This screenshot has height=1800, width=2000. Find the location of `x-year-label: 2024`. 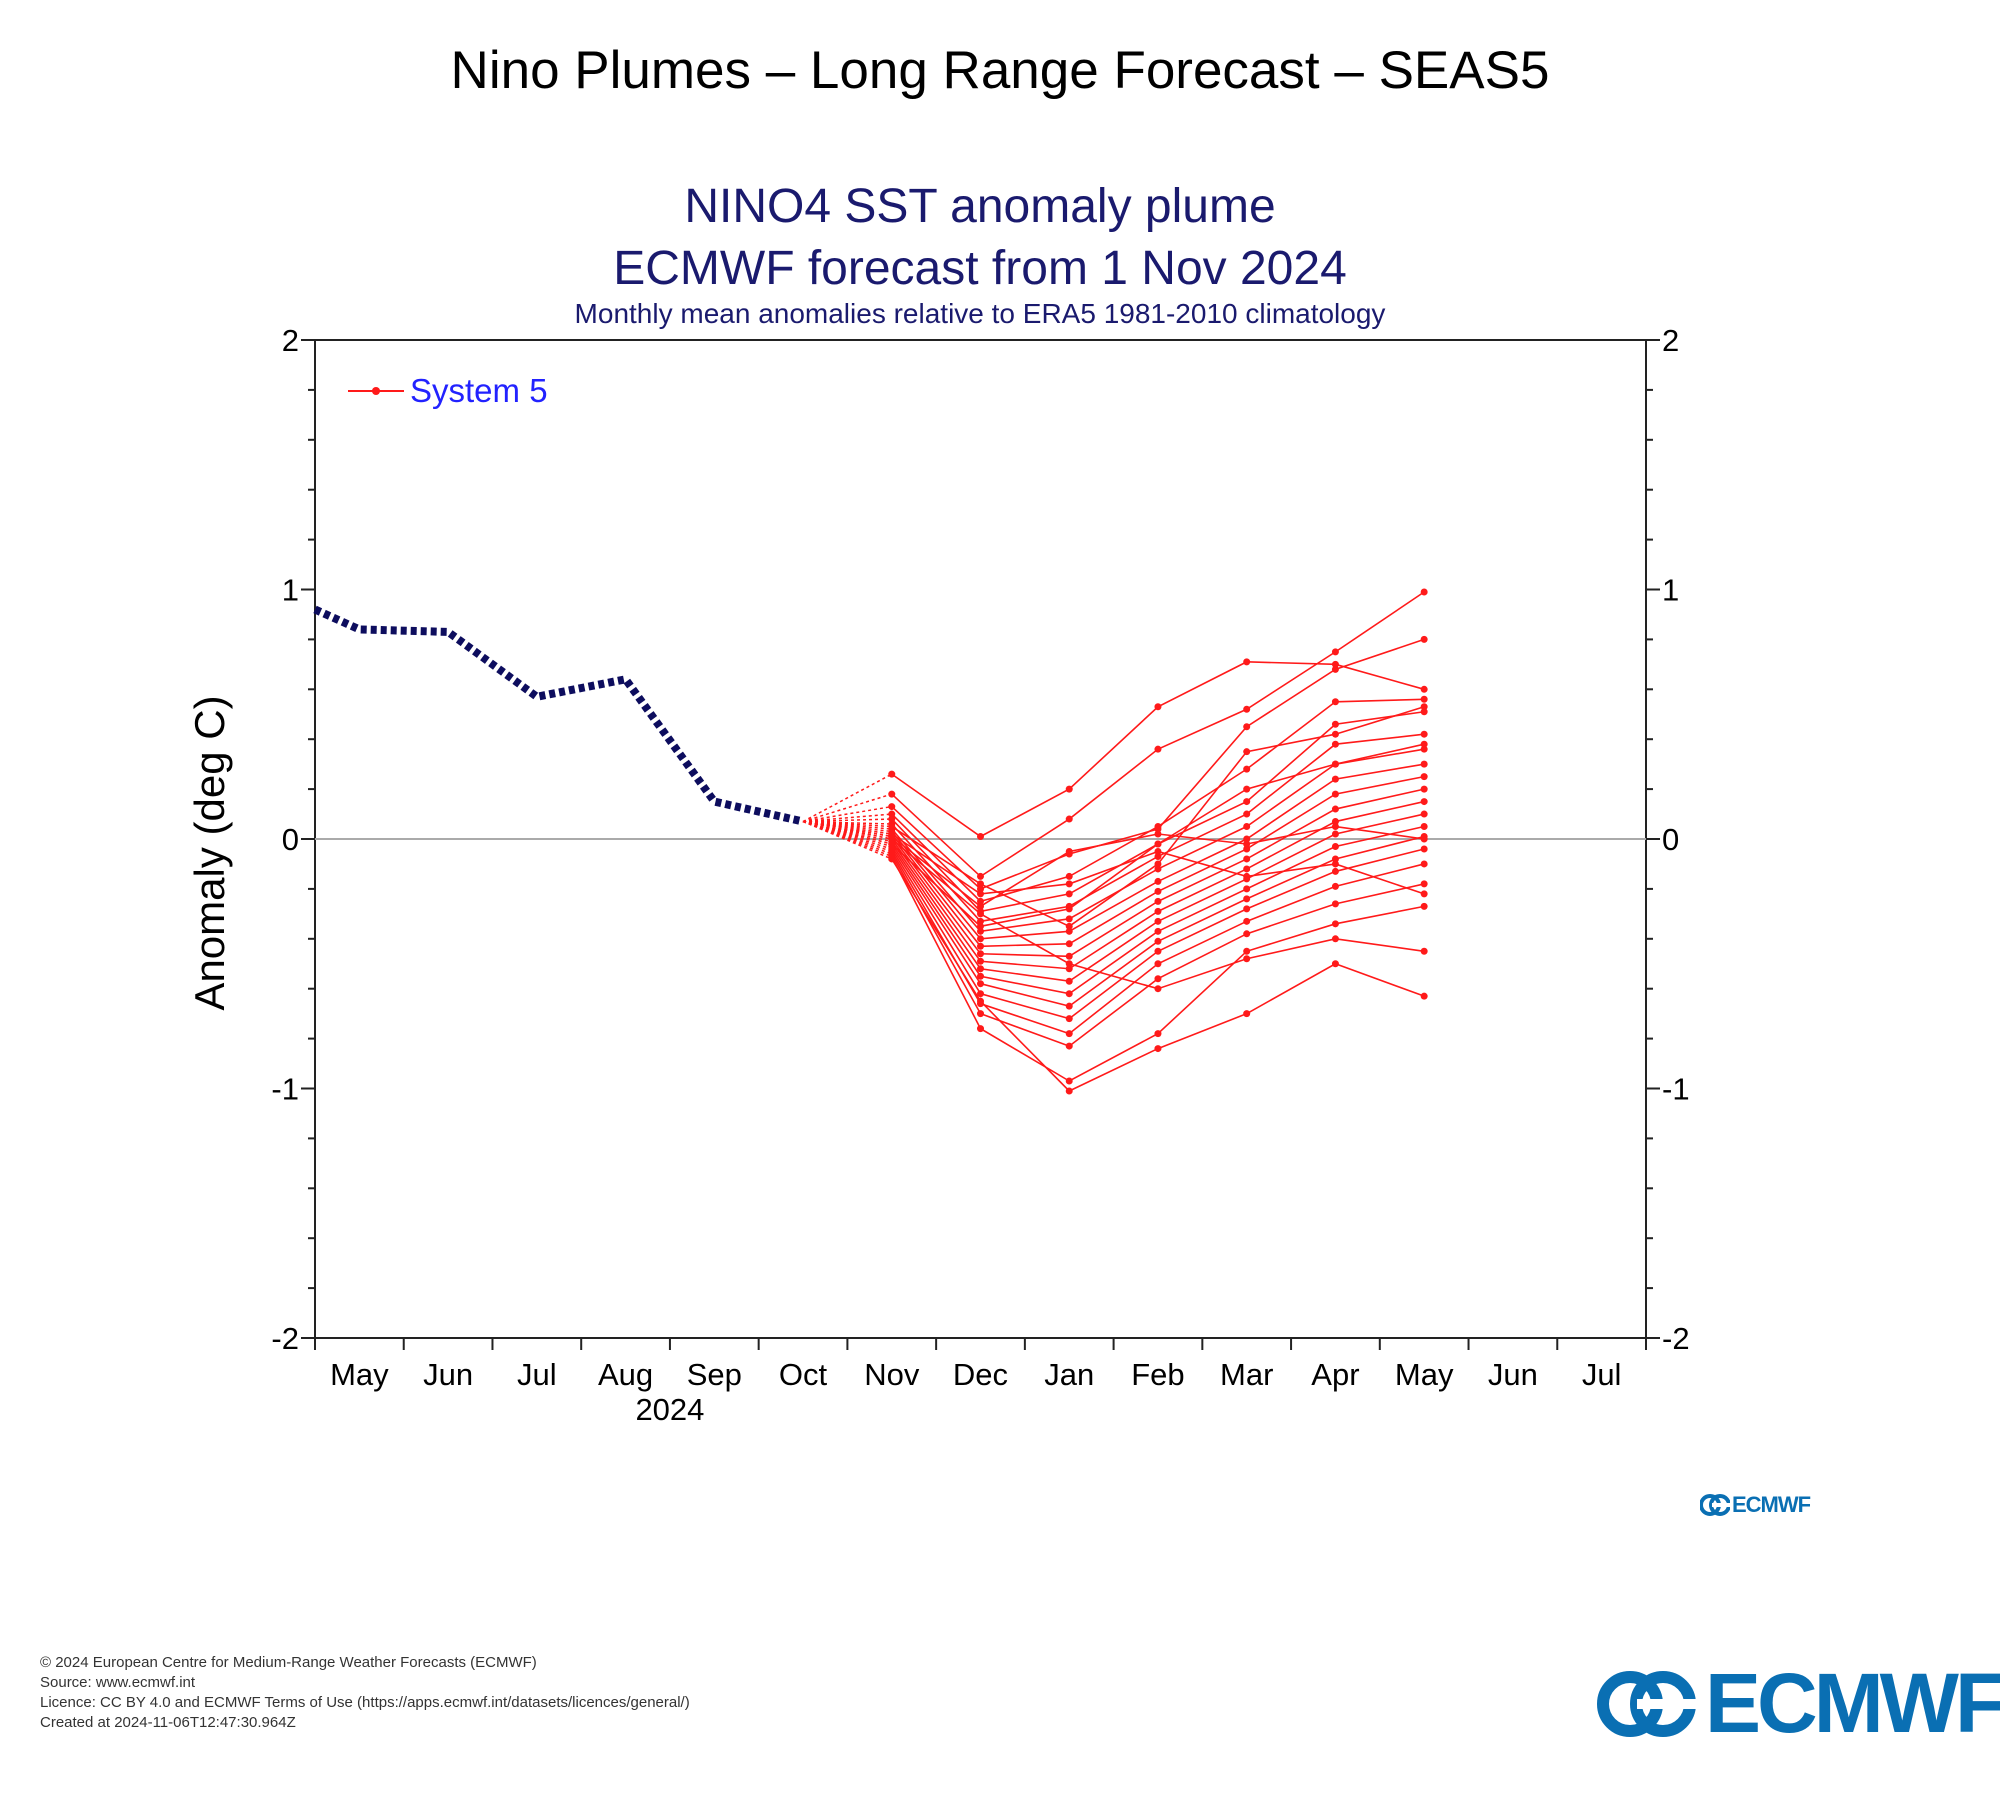

x-year-label: 2024 is located at coordinates (669, 1409).